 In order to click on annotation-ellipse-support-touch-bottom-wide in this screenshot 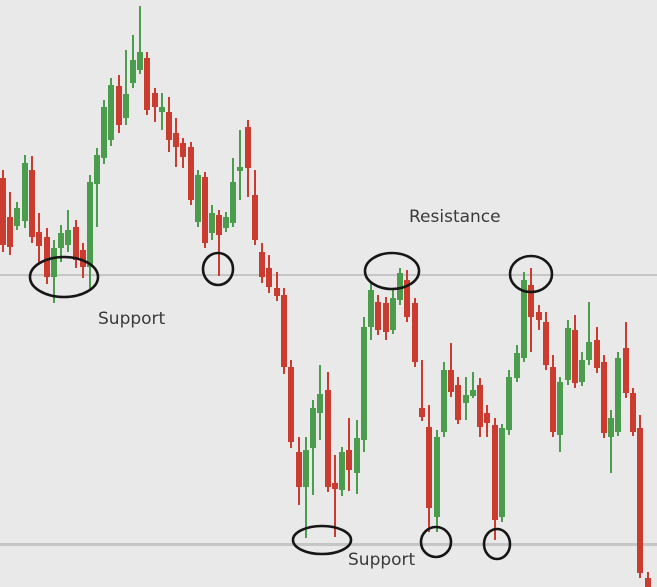, I will do `click(322, 540)`.